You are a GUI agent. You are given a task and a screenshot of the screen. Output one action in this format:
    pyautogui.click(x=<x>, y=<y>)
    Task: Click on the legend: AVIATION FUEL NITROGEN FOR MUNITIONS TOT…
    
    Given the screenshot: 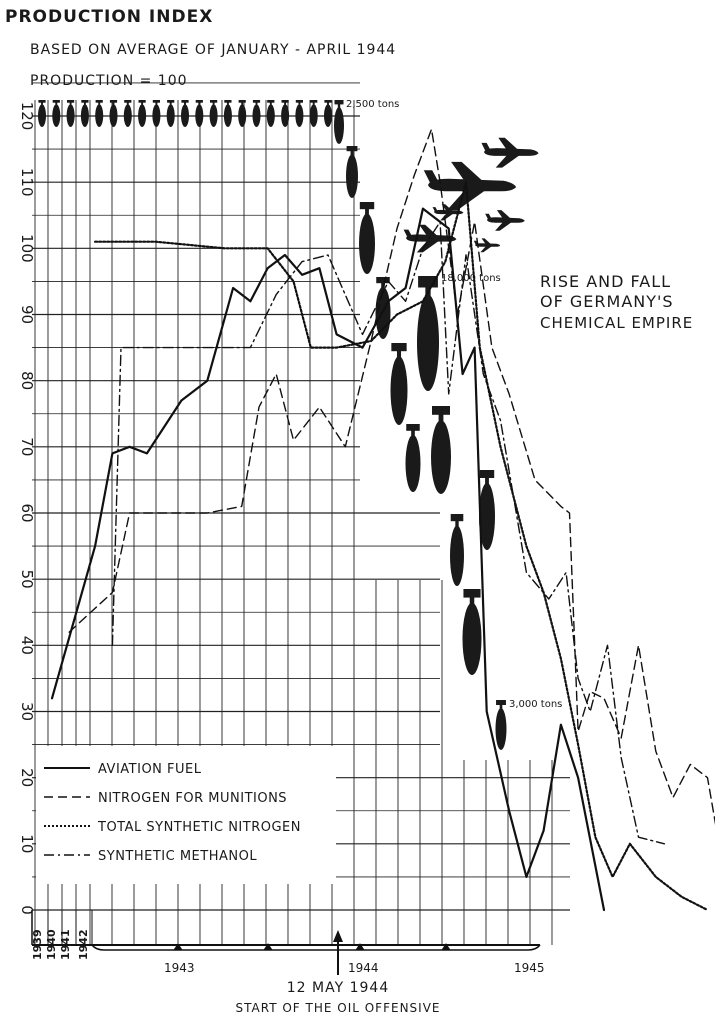 What is the action you would take?
    pyautogui.click(x=172, y=813)
    